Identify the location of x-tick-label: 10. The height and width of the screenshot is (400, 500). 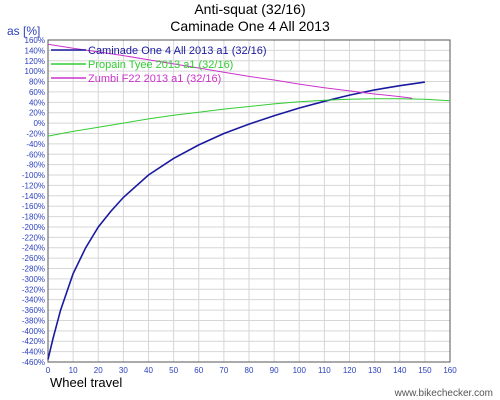
(73, 370).